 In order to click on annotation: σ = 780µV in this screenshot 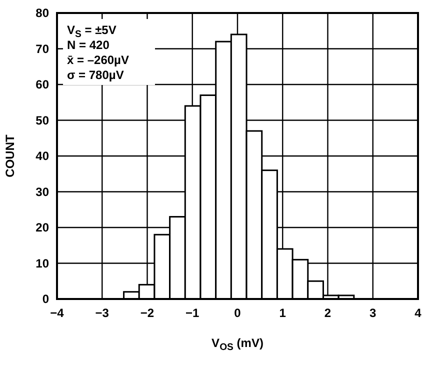, I will do `click(95, 75)`.